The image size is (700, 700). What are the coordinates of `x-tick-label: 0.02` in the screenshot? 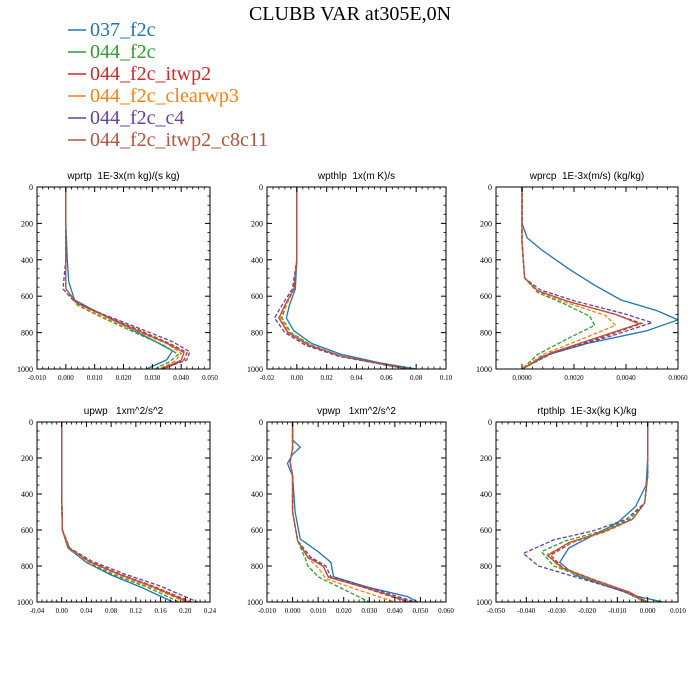 It's located at (327, 378).